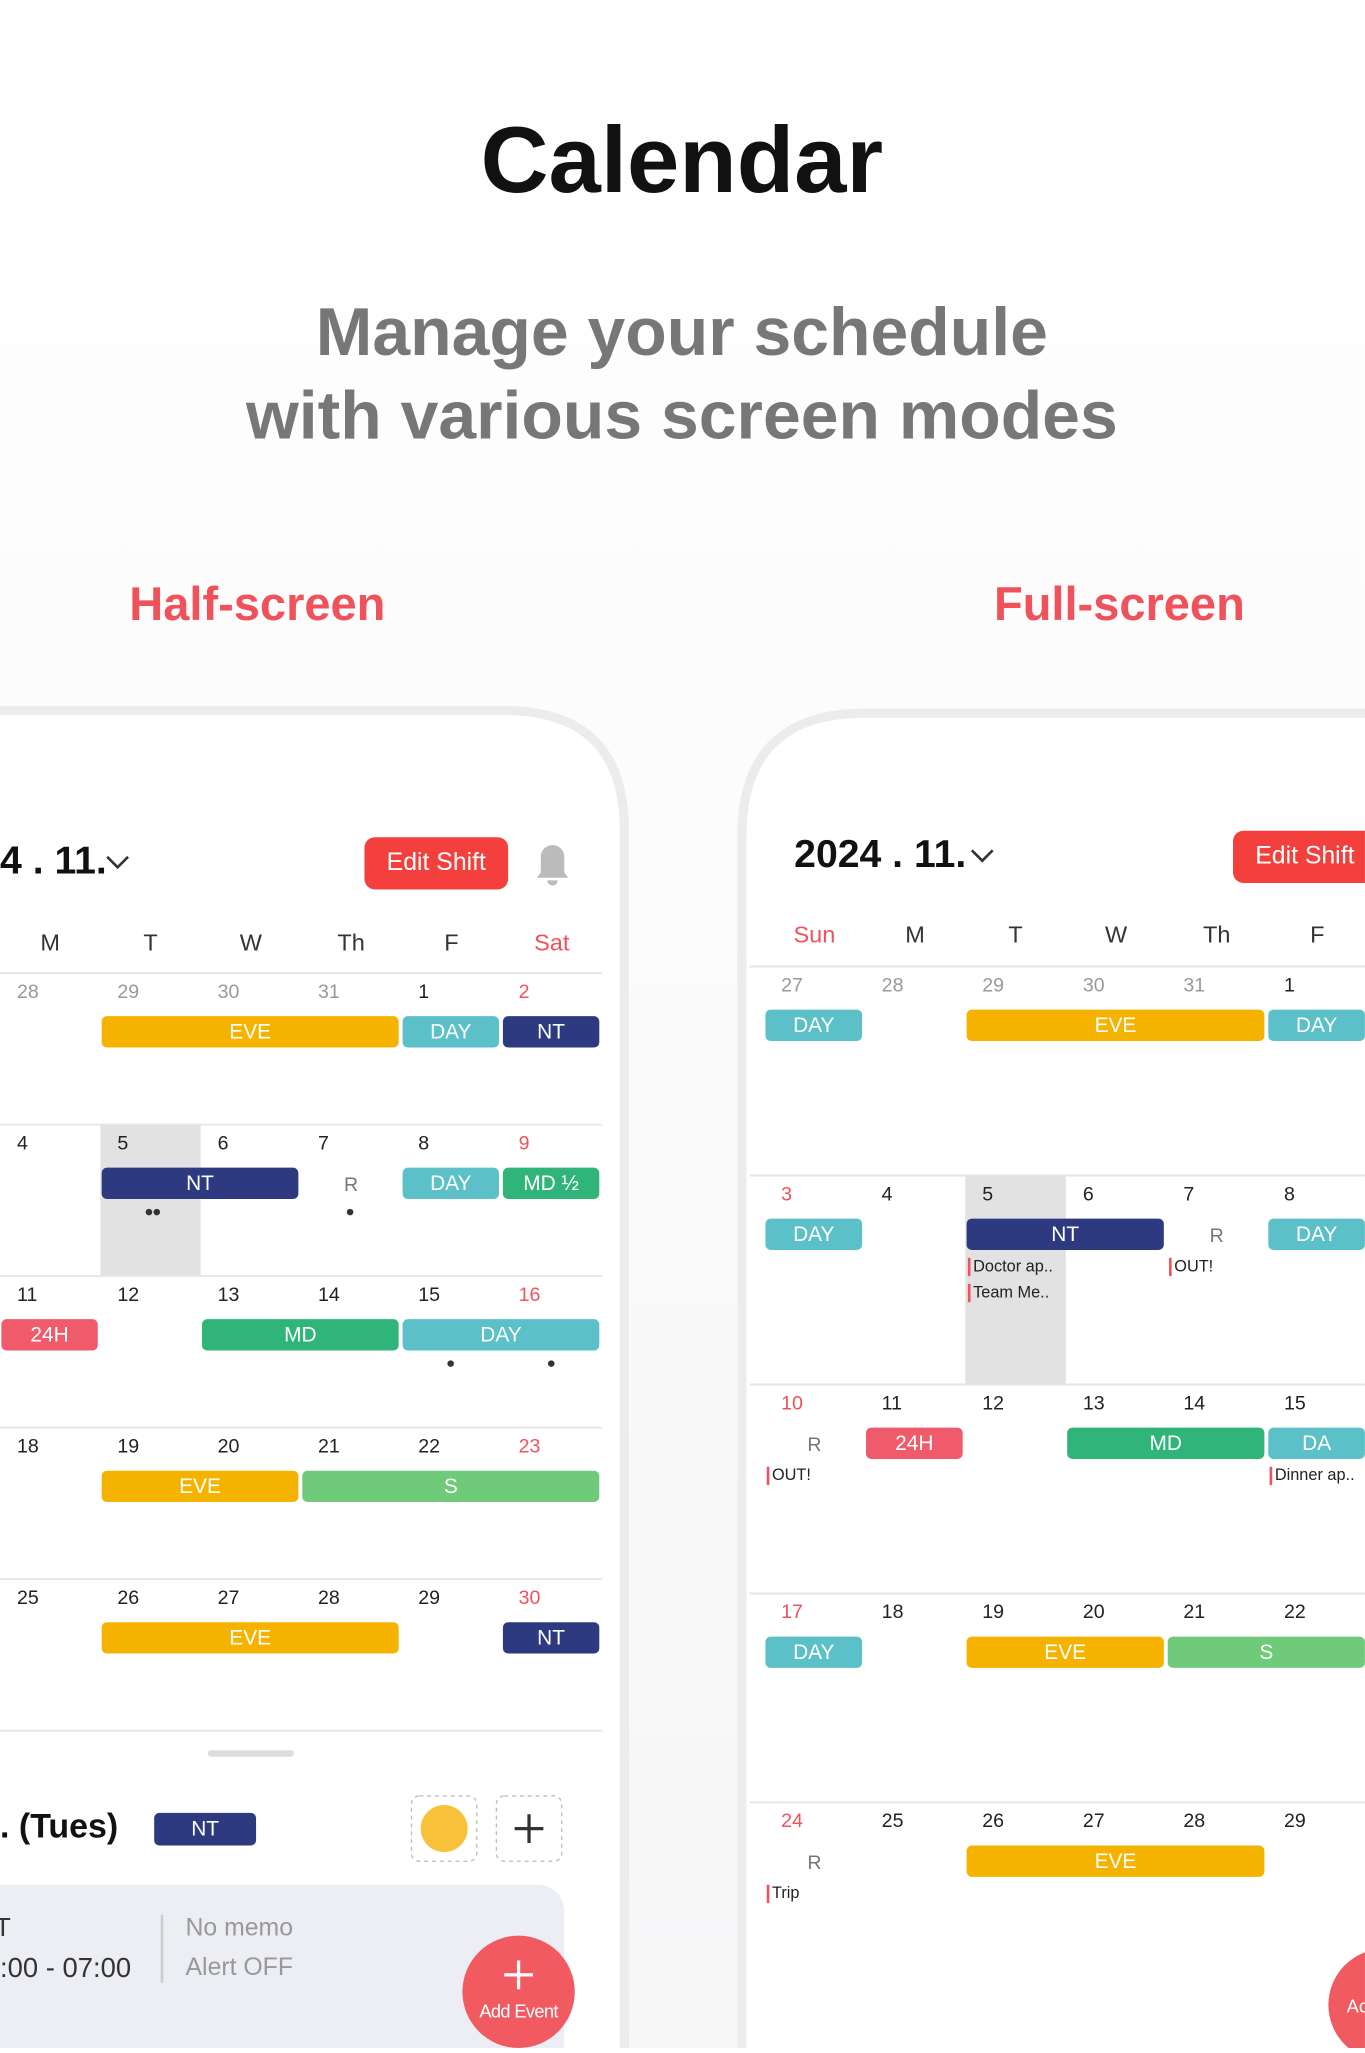 Image resolution: width=1365 pixels, height=2053 pixels. What do you see at coordinates (887, 1194) in the screenshot?
I see `day-number: 4` at bounding box center [887, 1194].